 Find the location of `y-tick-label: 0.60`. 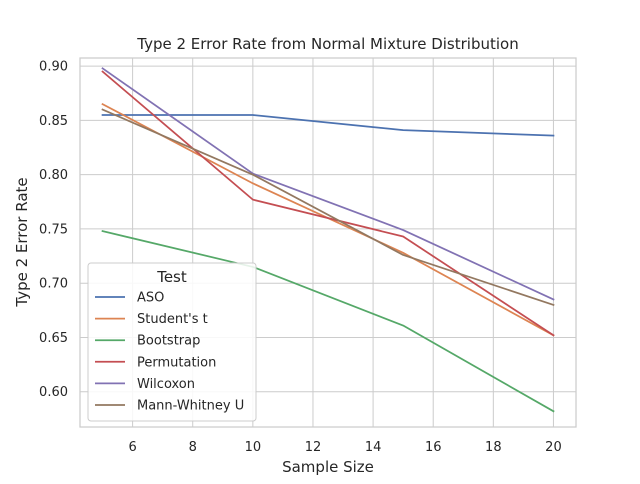

y-tick-label: 0.60 is located at coordinates (53, 392).